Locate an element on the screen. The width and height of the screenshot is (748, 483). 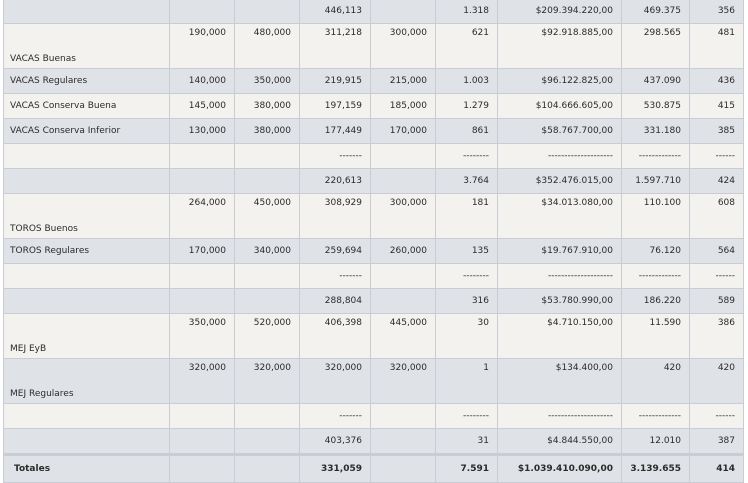
cell-col6: $104.666.605,00 is located at coordinates (559, 106).